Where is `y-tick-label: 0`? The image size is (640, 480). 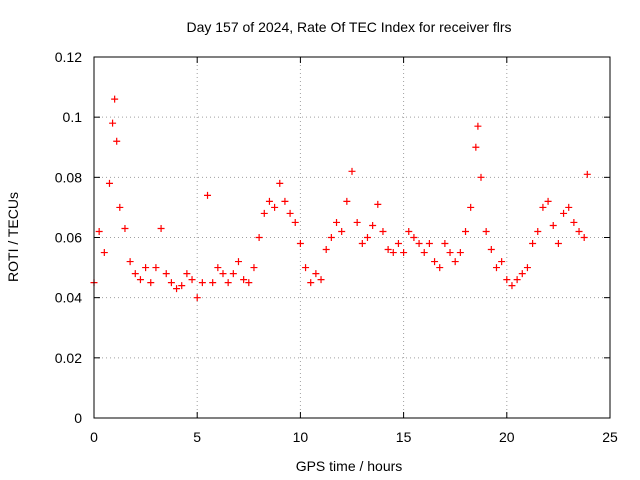 y-tick-label: 0 is located at coordinates (78, 418).